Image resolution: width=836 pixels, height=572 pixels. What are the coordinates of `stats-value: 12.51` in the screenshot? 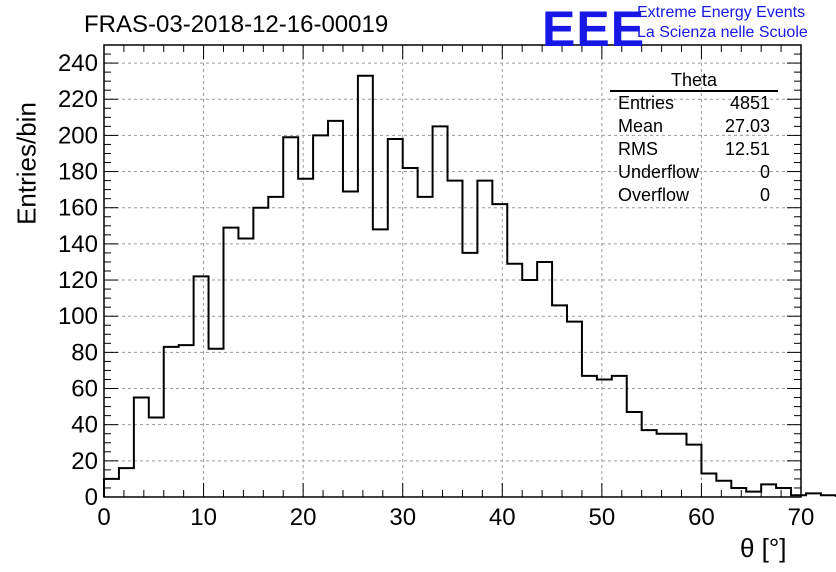 It's located at (747, 149).